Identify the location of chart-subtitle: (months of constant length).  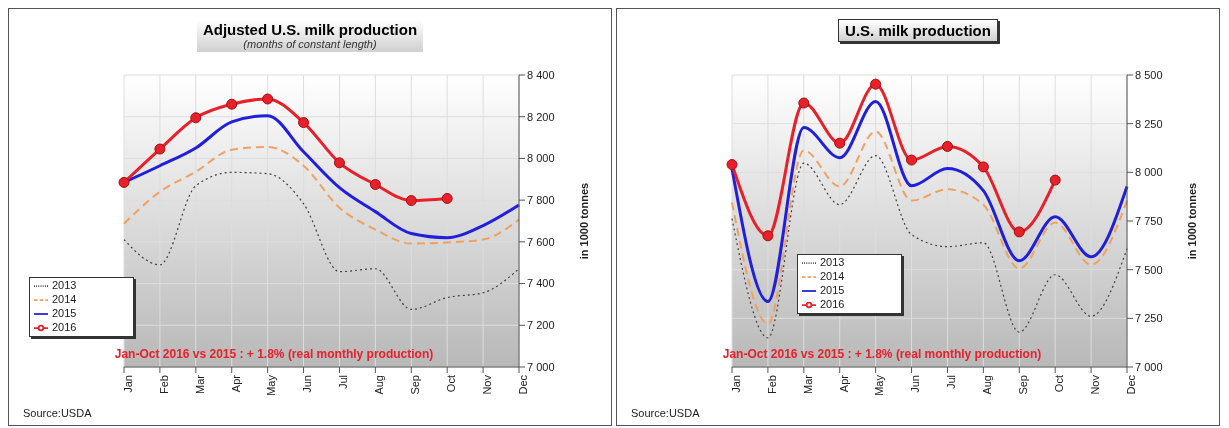
(310, 44).